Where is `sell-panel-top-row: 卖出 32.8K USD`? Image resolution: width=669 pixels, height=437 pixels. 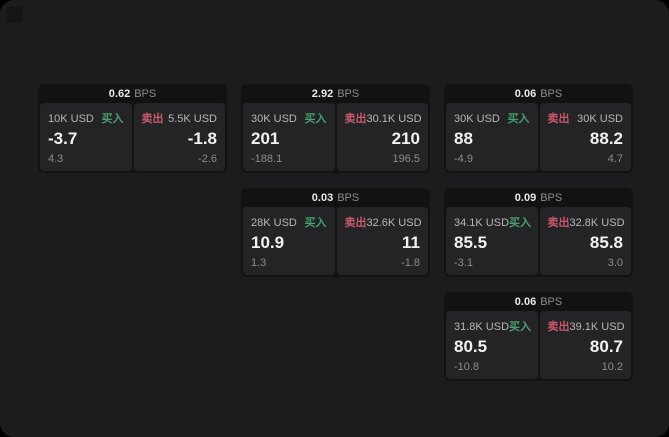
sell-panel-top-row: 卖出 32.8K USD is located at coordinates (586, 222).